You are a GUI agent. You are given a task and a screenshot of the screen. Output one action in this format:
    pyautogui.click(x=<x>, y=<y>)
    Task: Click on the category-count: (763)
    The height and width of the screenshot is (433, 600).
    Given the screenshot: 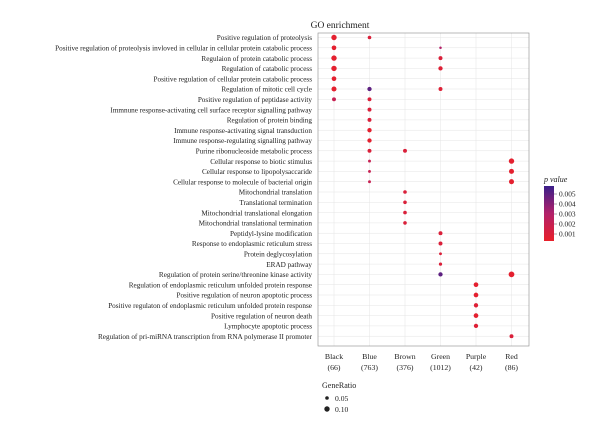 What is the action you would take?
    pyautogui.click(x=369, y=367)
    